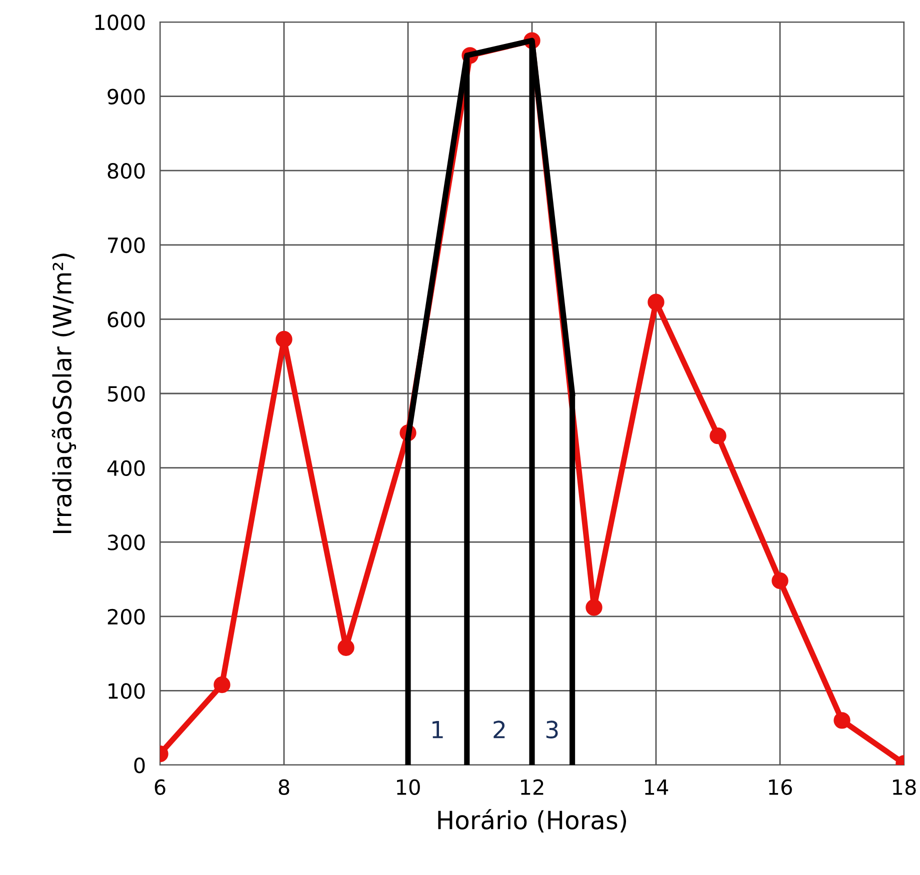  I want to click on annotation: 3, so click(552, 729).